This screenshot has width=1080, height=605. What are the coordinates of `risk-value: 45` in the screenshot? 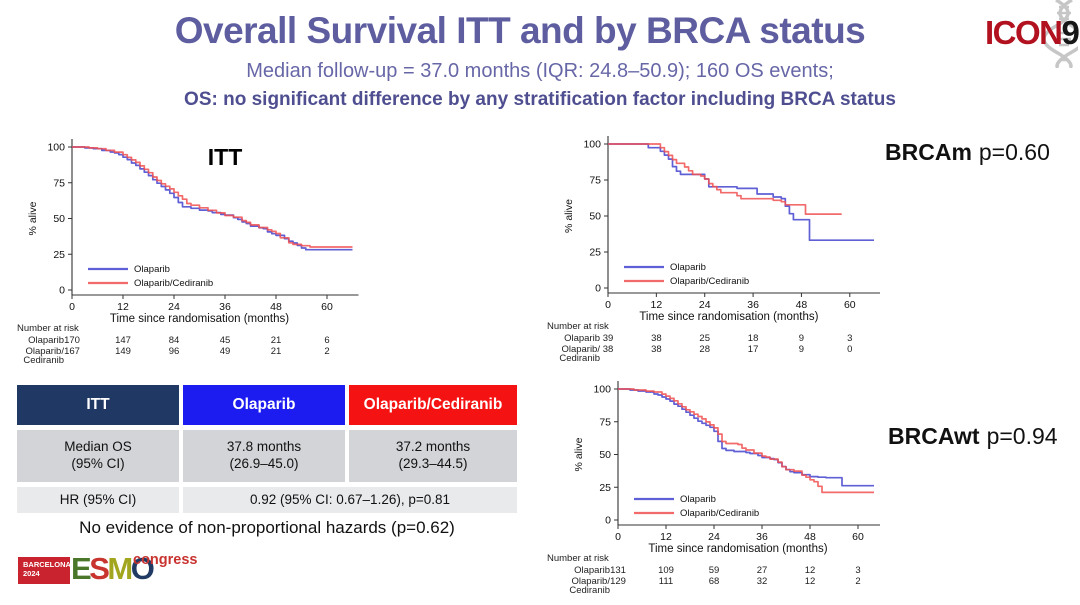 It's located at (225, 340).